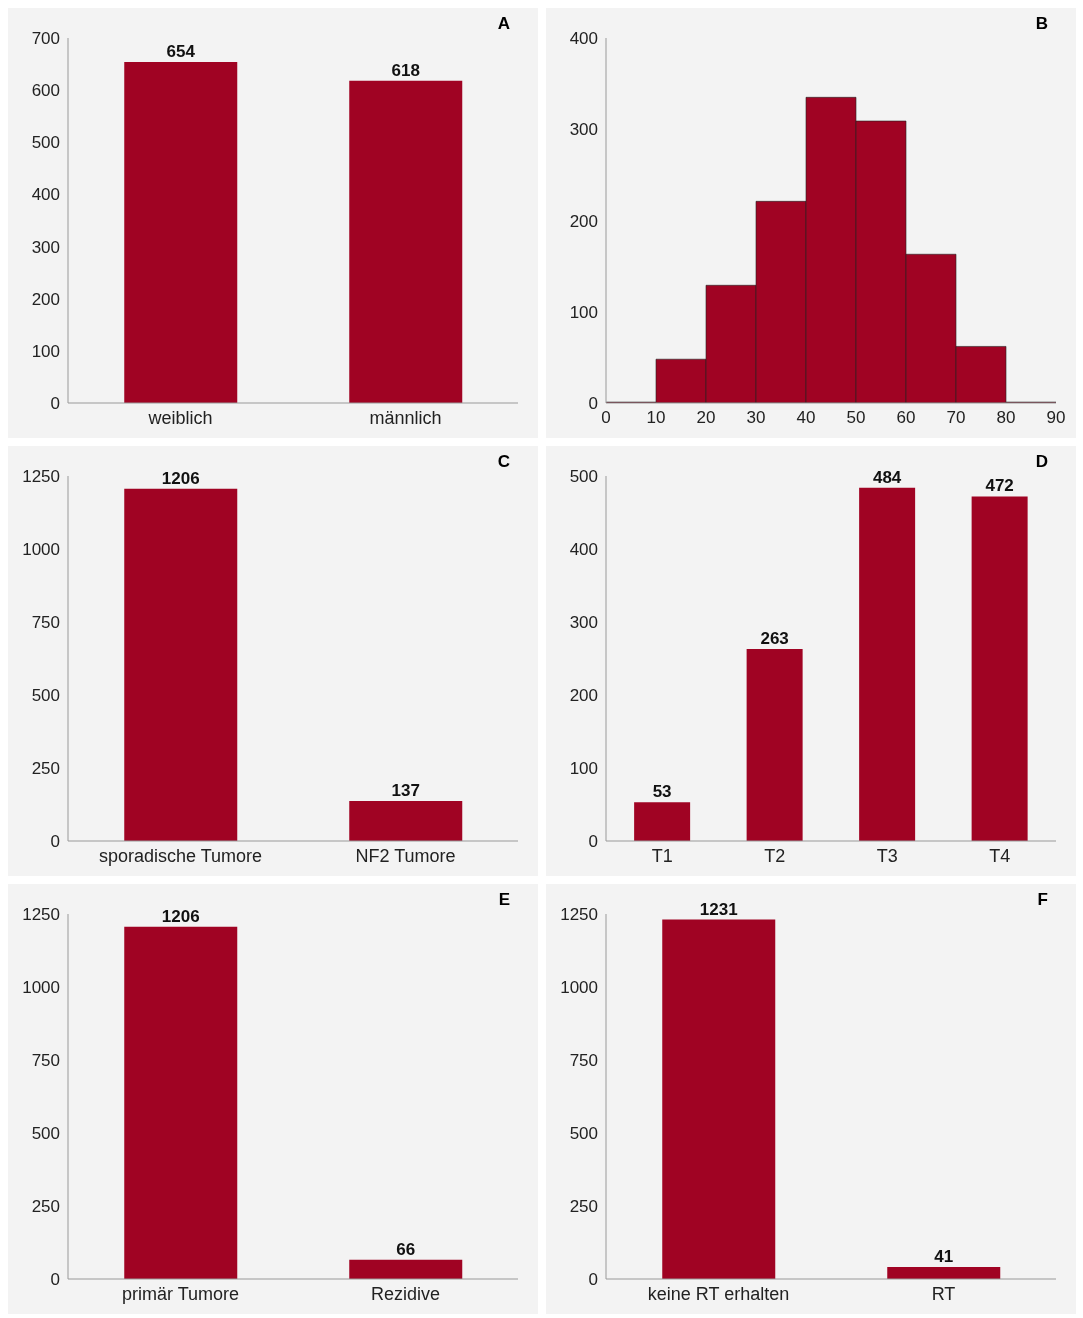 The height and width of the screenshot is (1318, 1083). I want to click on text: F, so click(1042, 900).